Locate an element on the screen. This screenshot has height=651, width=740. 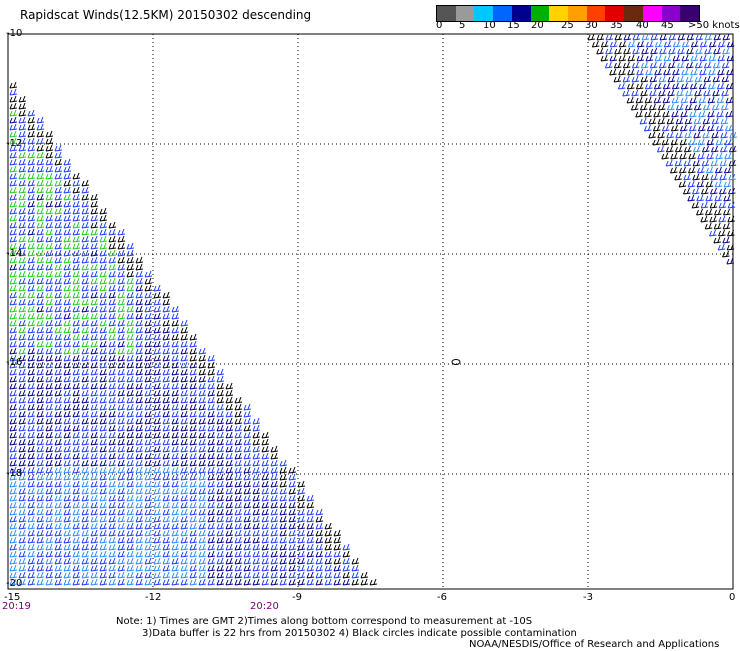
colorbar-label: 35 is located at coordinates (616, 25).